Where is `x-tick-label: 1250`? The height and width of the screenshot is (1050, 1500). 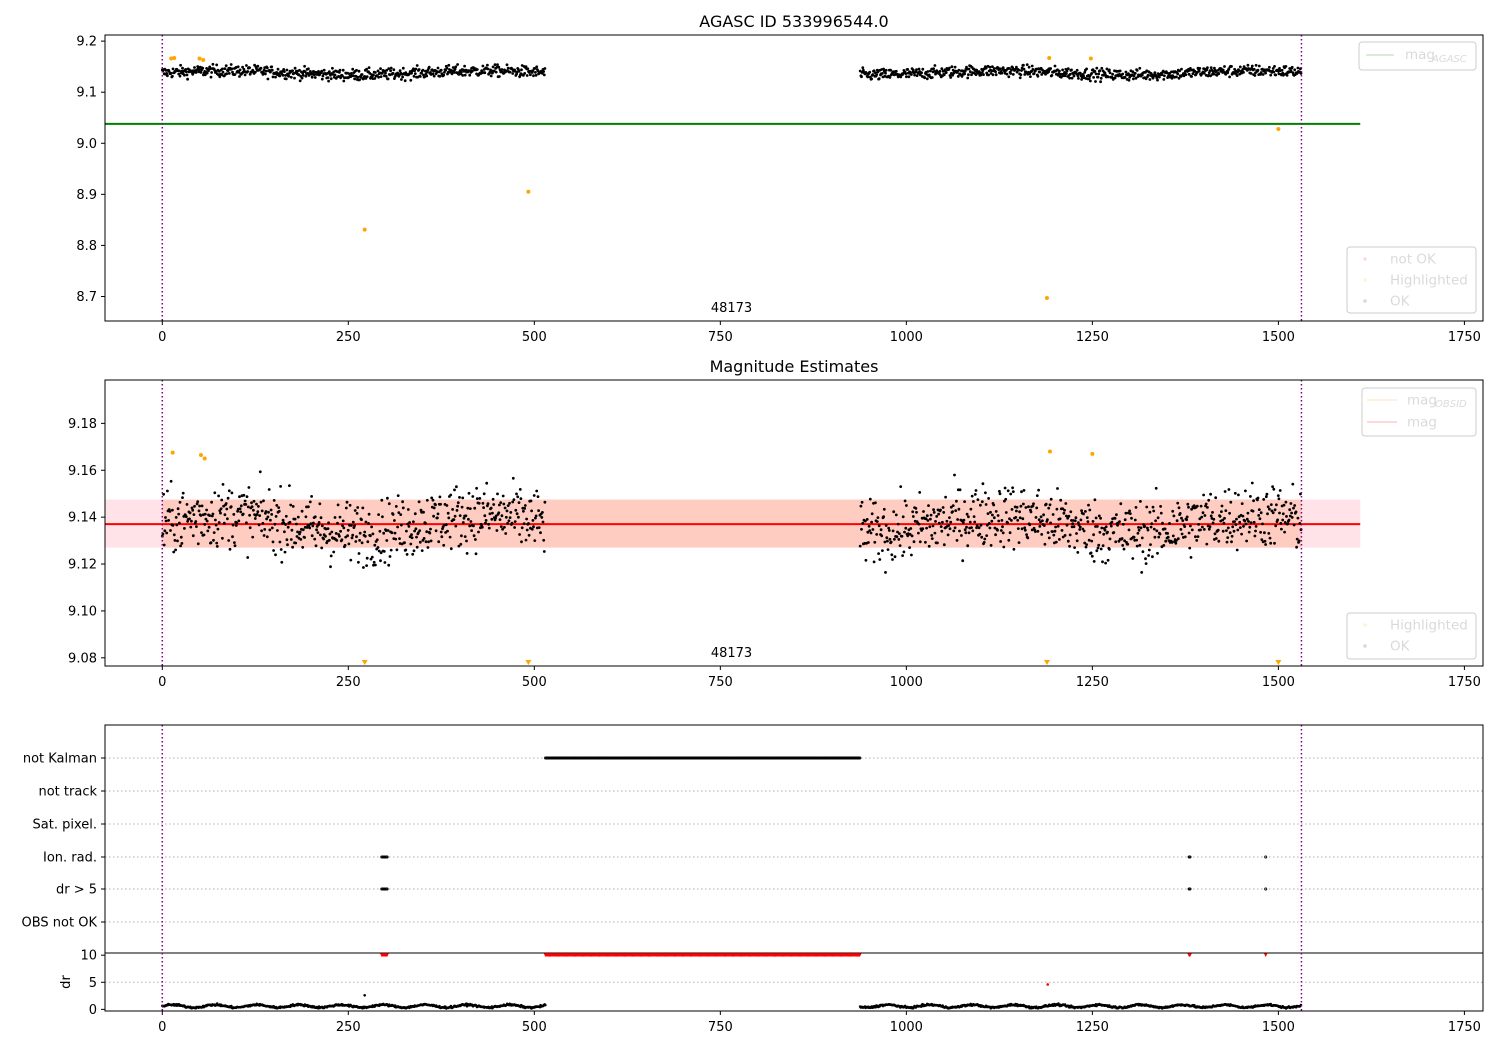
x-tick-label: 1250 is located at coordinates (1092, 682).